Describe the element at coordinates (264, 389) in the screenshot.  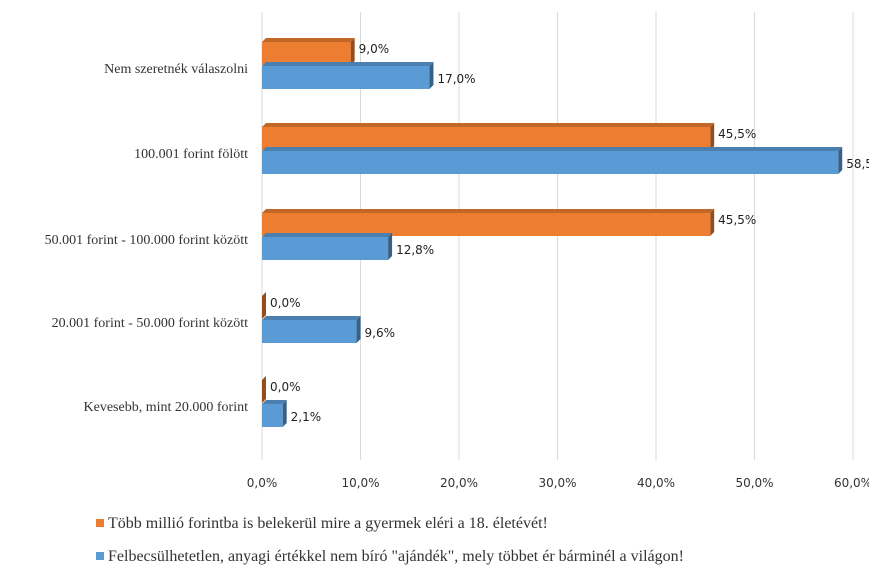
I see `bar-s0-c4` at that location.